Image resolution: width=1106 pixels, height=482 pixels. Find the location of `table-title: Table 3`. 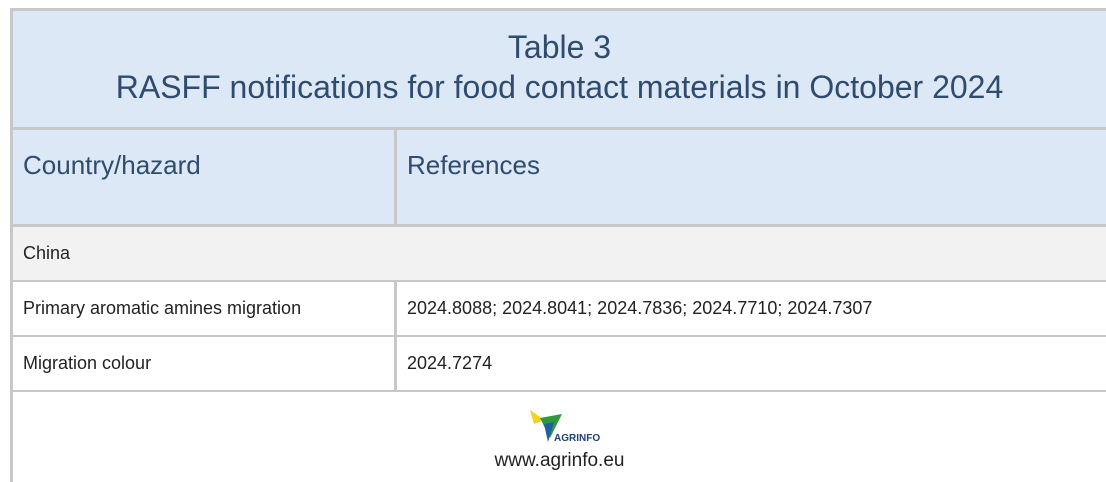

table-title: Table 3 is located at coordinates (559, 47).